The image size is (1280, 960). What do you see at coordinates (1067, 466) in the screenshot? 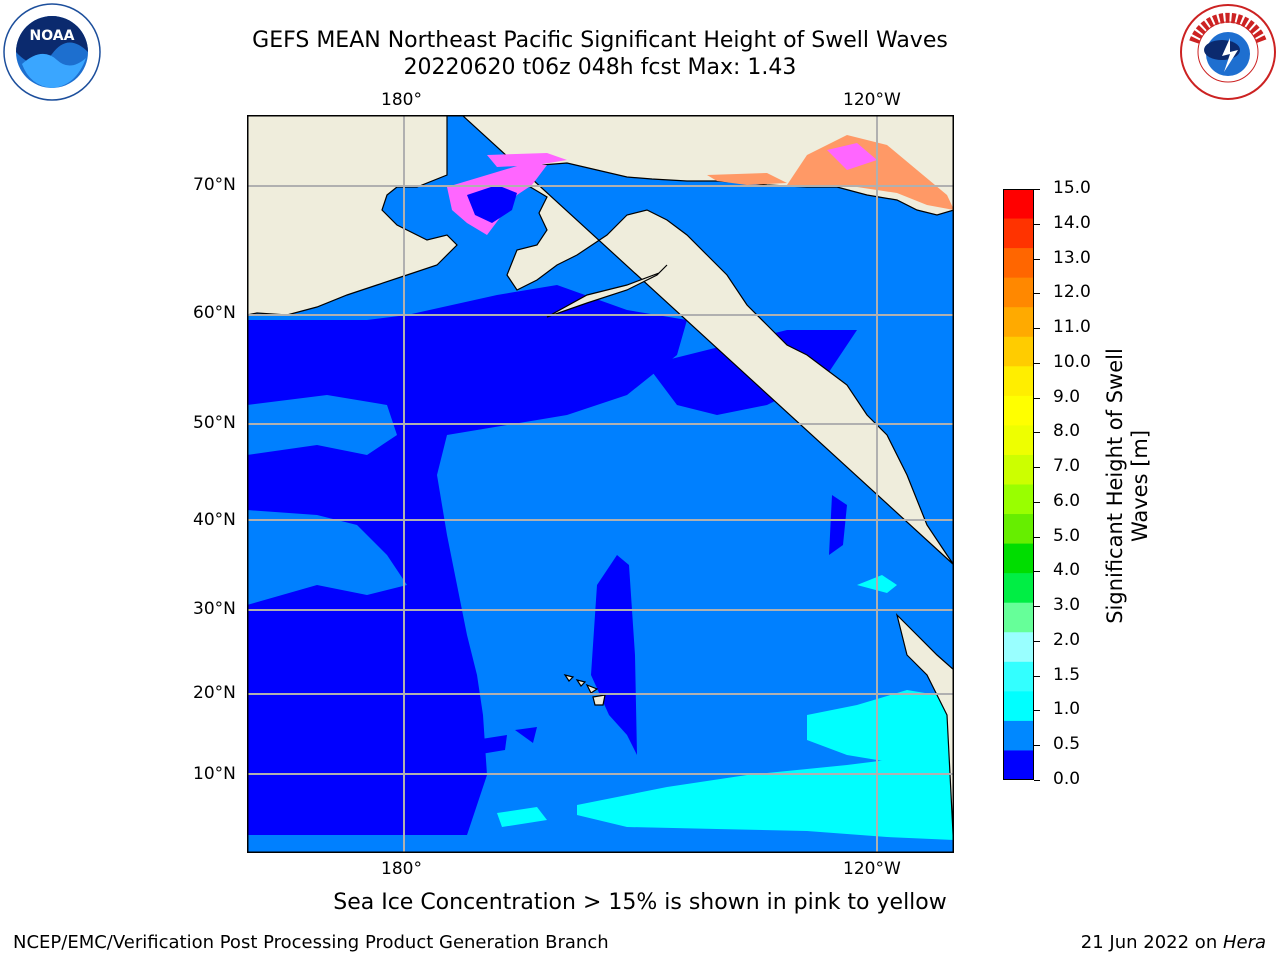
I see `colorbar-tick-label: 7.0` at bounding box center [1067, 466].